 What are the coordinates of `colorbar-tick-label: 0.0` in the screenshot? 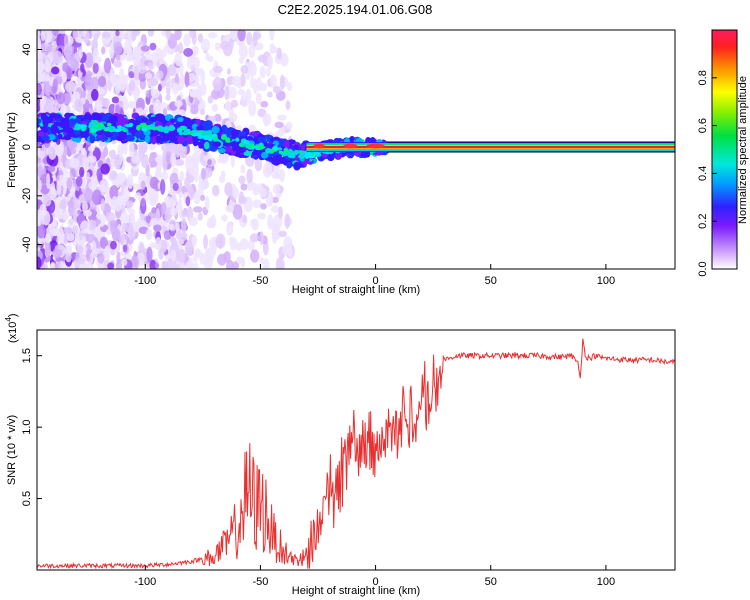 It's located at (703, 268).